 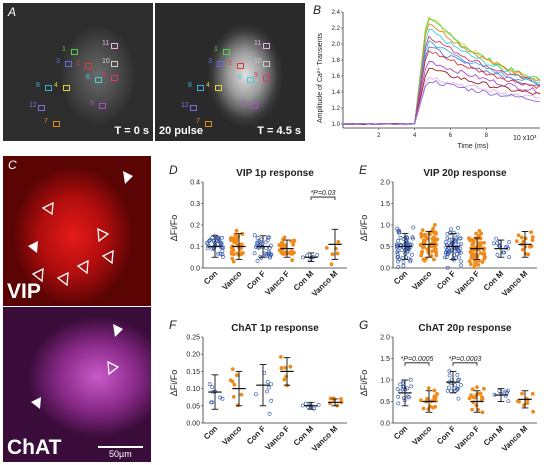 What do you see at coordinates (34, 447) in the screenshot?
I see `chat-label: ChAT` at bounding box center [34, 447].